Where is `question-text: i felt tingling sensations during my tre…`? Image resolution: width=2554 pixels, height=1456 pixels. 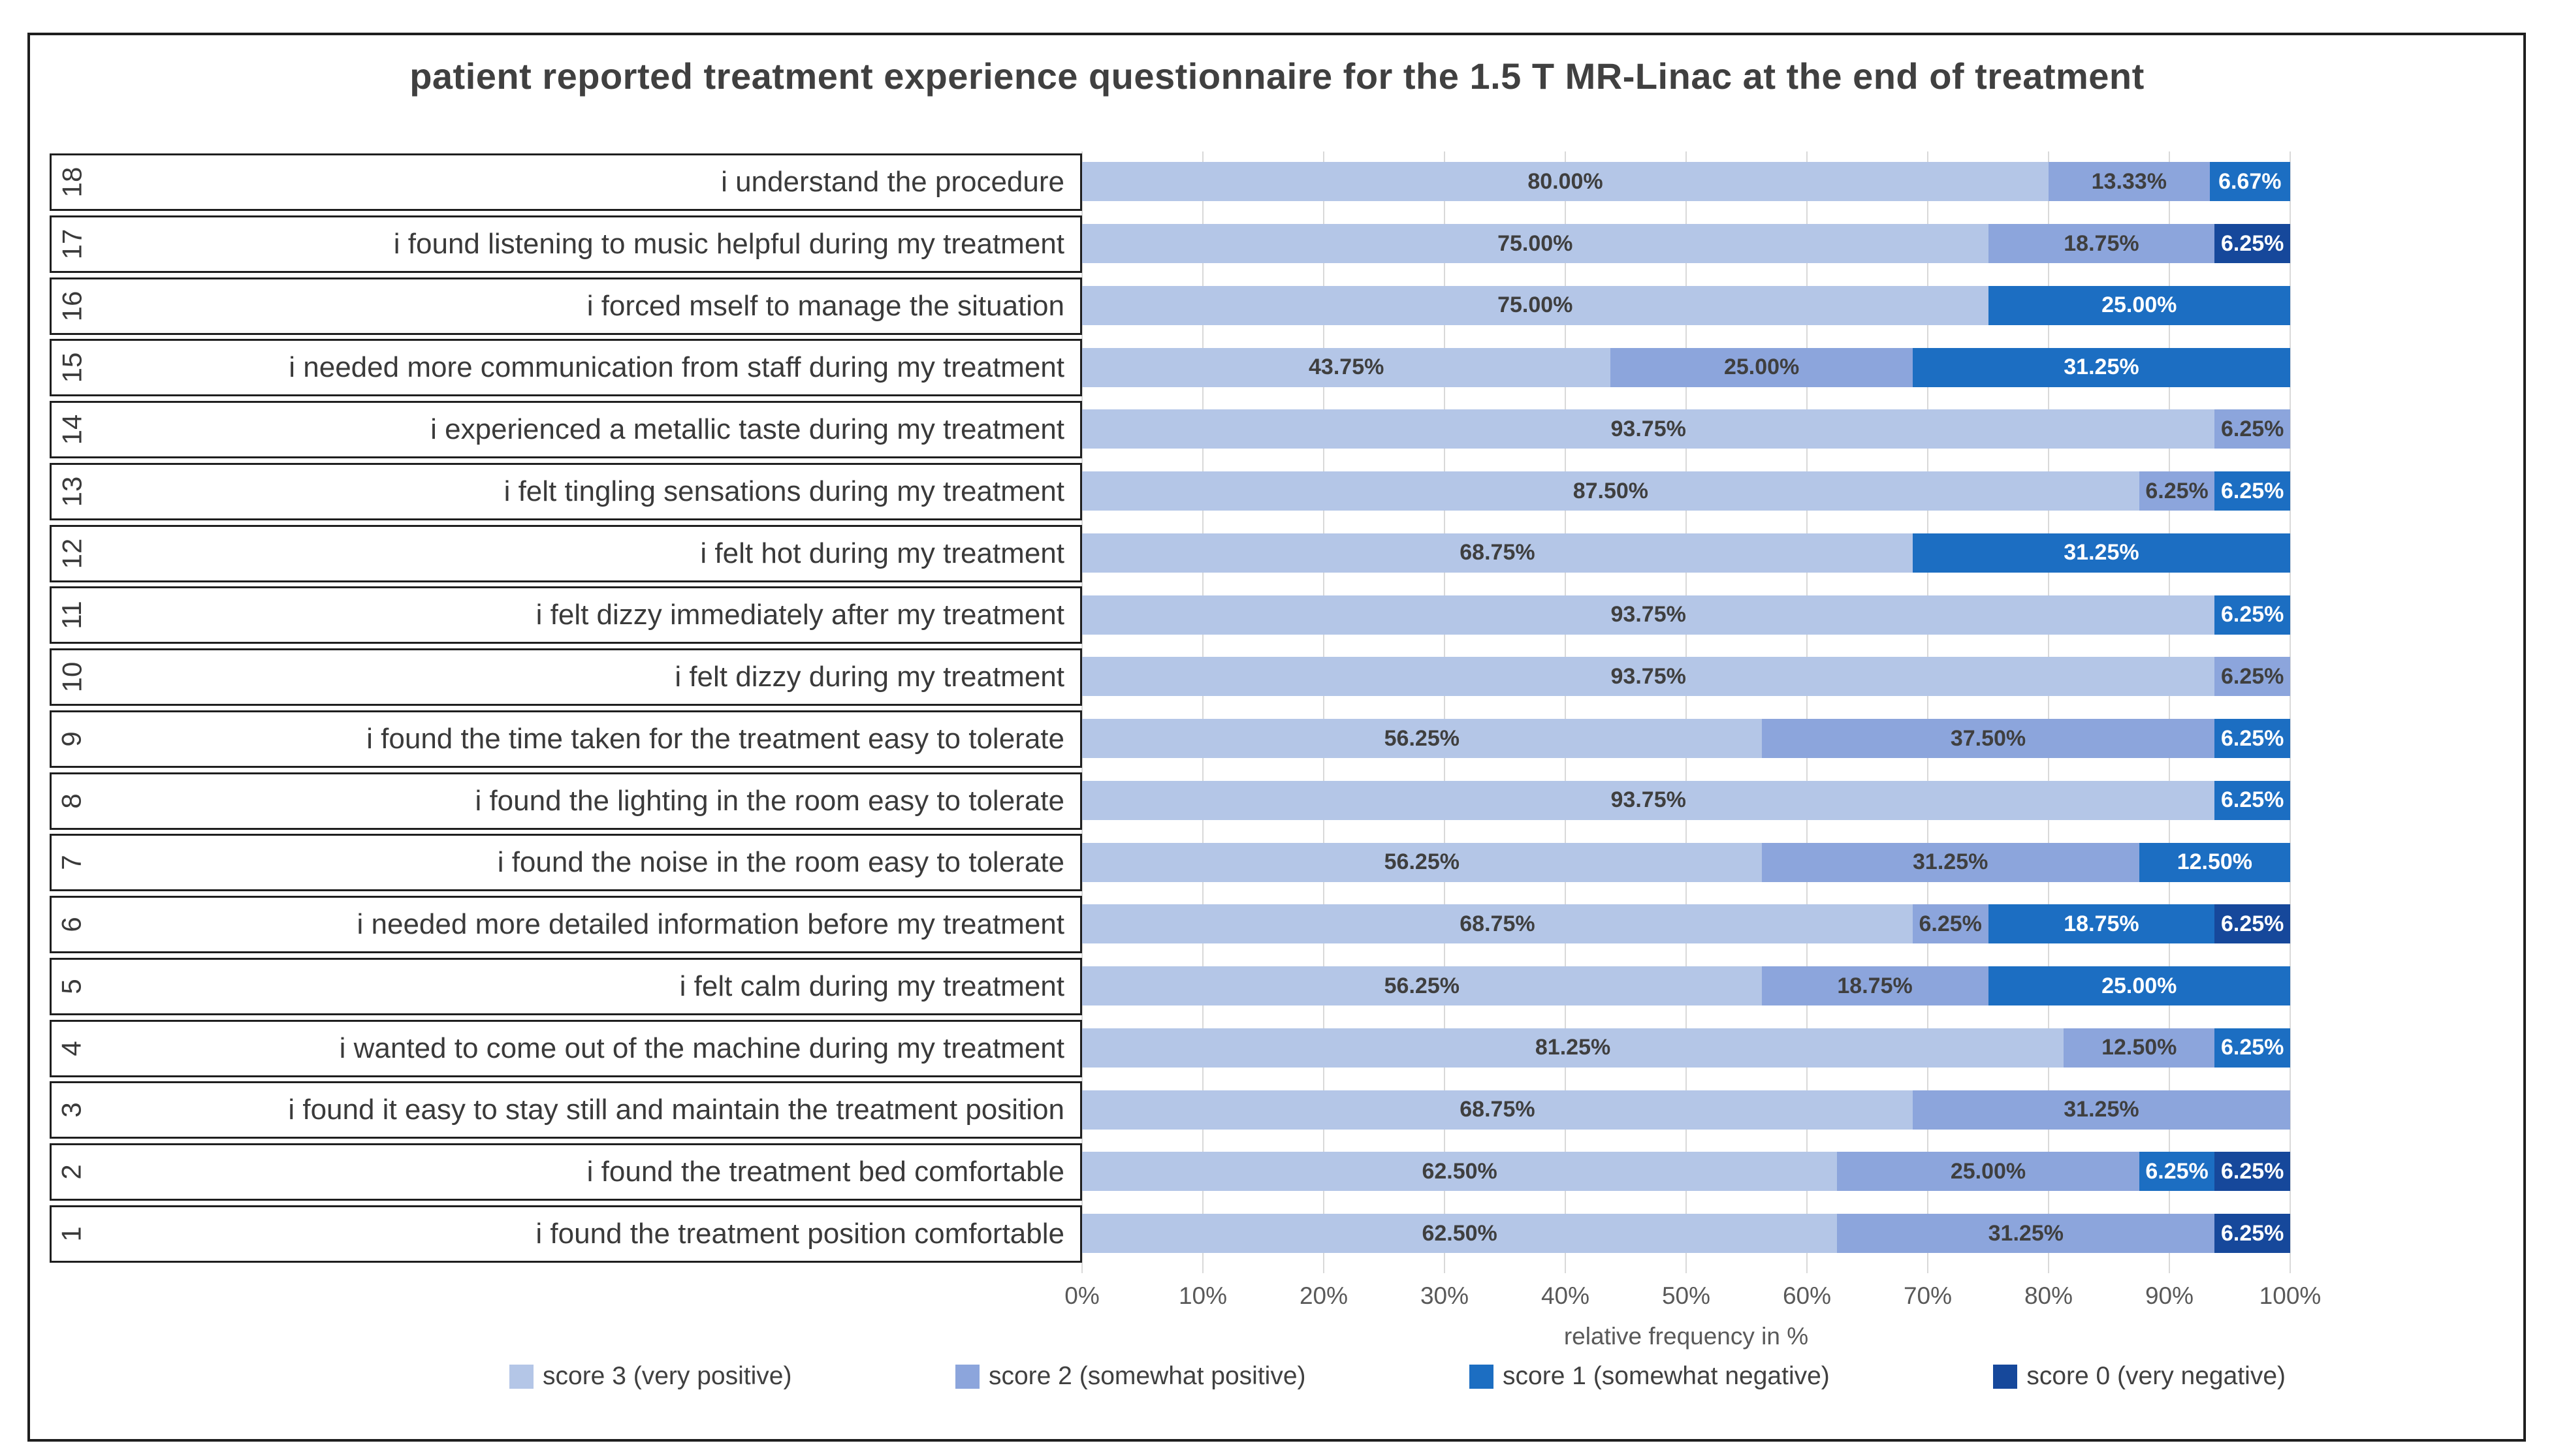
question-text: i felt tingling sensations during my tre… is located at coordinates (784, 491).